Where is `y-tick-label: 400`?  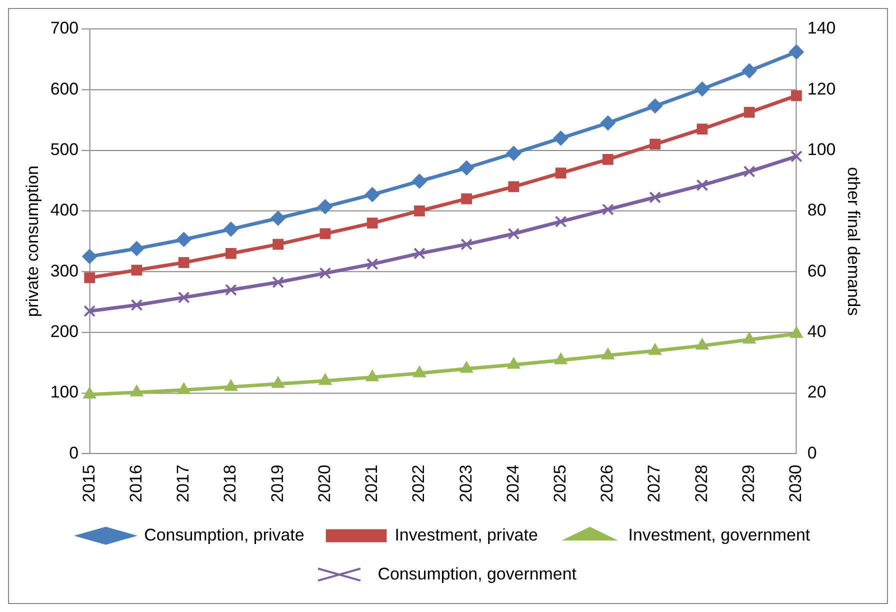
y-tick-label: 400 is located at coordinates (64, 210).